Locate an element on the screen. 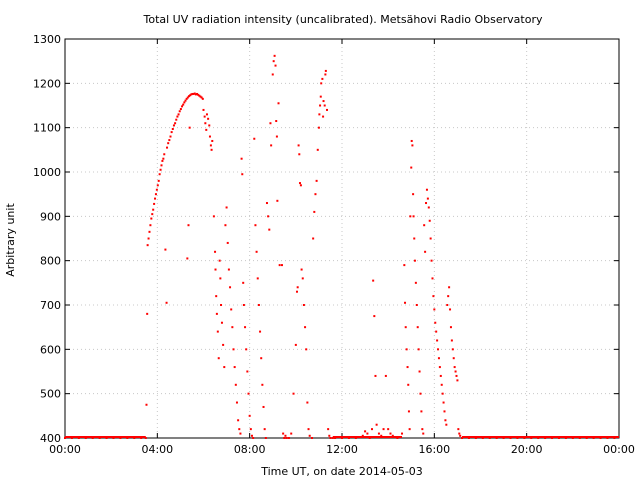  x-tick-label: 08:00 is located at coordinates (250, 449).